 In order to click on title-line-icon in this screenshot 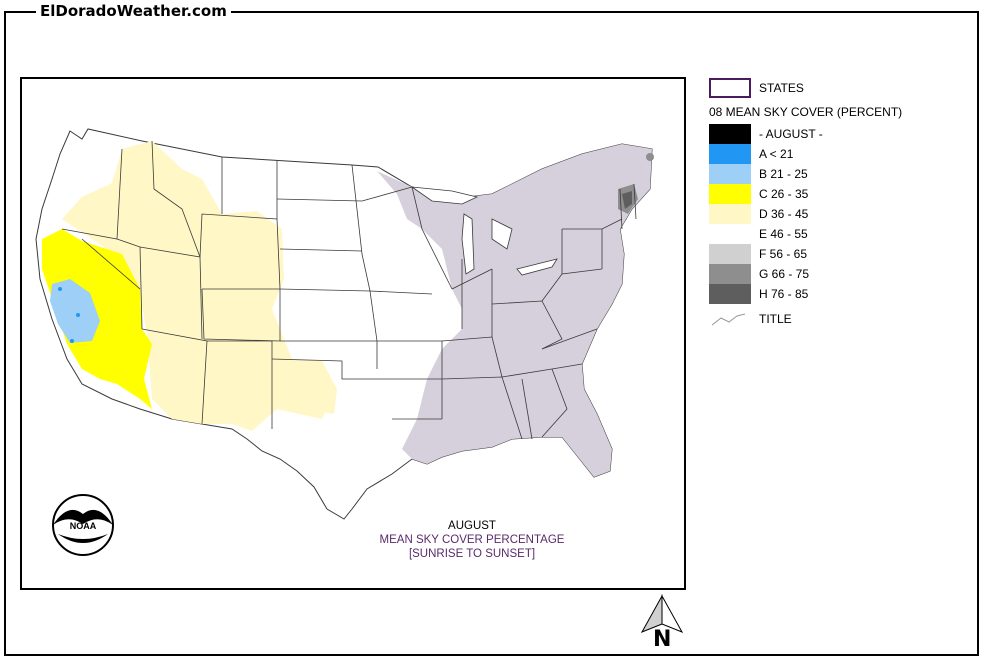, I will do `click(728, 319)`.